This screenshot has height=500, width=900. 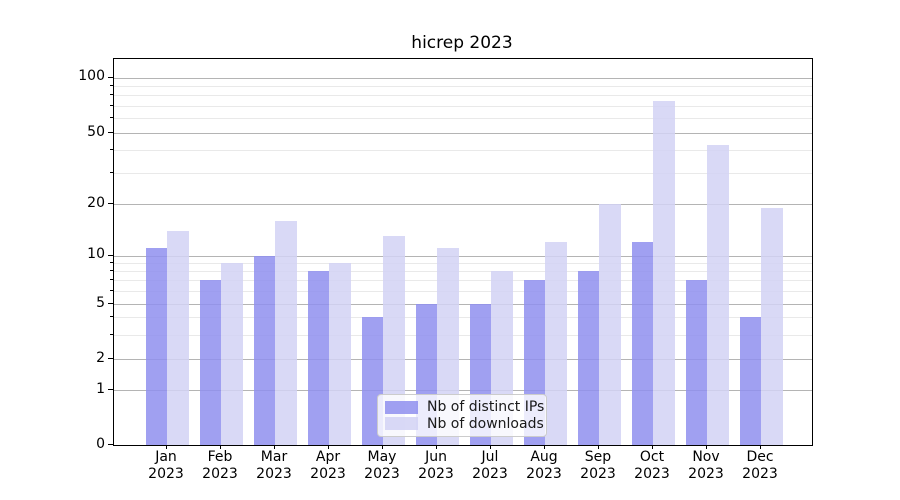 What do you see at coordinates (166, 474) in the screenshot?
I see `xtick-year-jan: 2023` at bounding box center [166, 474].